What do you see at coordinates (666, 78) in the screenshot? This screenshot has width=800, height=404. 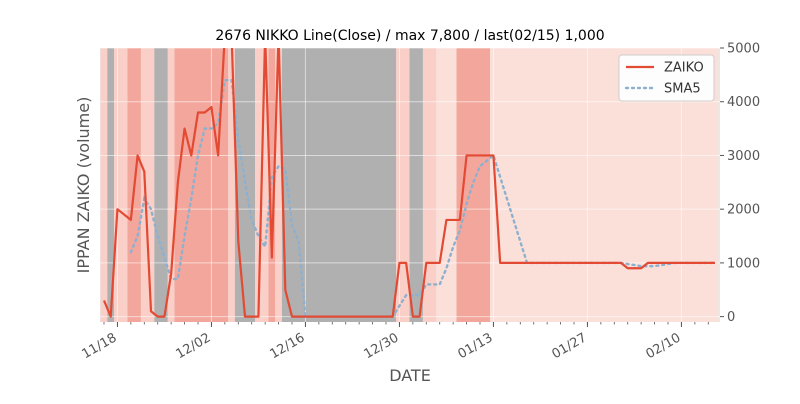 I see `legend: ZAIKO SMA5` at bounding box center [666, 78].